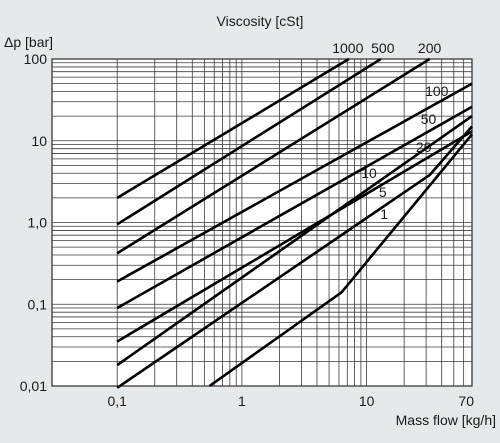  Describe the element at coordinates (430, 48) in the screenshot. I see `series-label-200: 200` at that location.